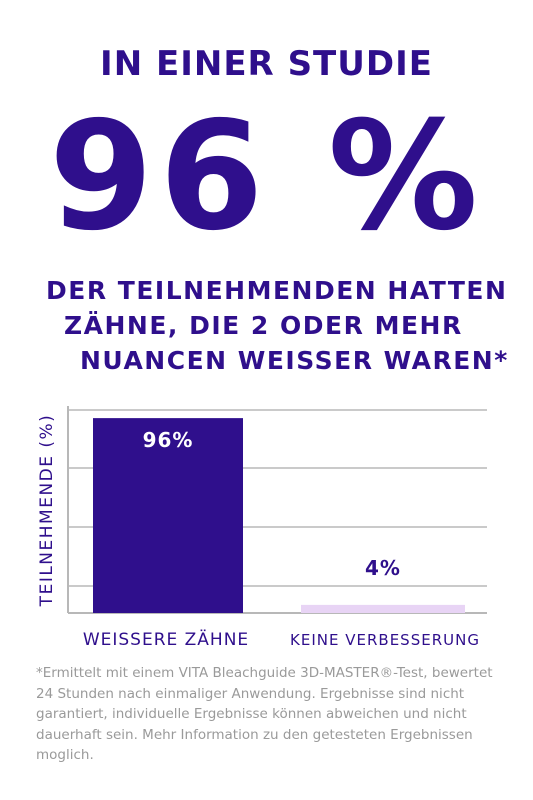 The image size is (533, 800). What do you see at coordinates (168, 440) in the screenshot?
I see `value-label-1: 96%` at bounding box center [168, 440].